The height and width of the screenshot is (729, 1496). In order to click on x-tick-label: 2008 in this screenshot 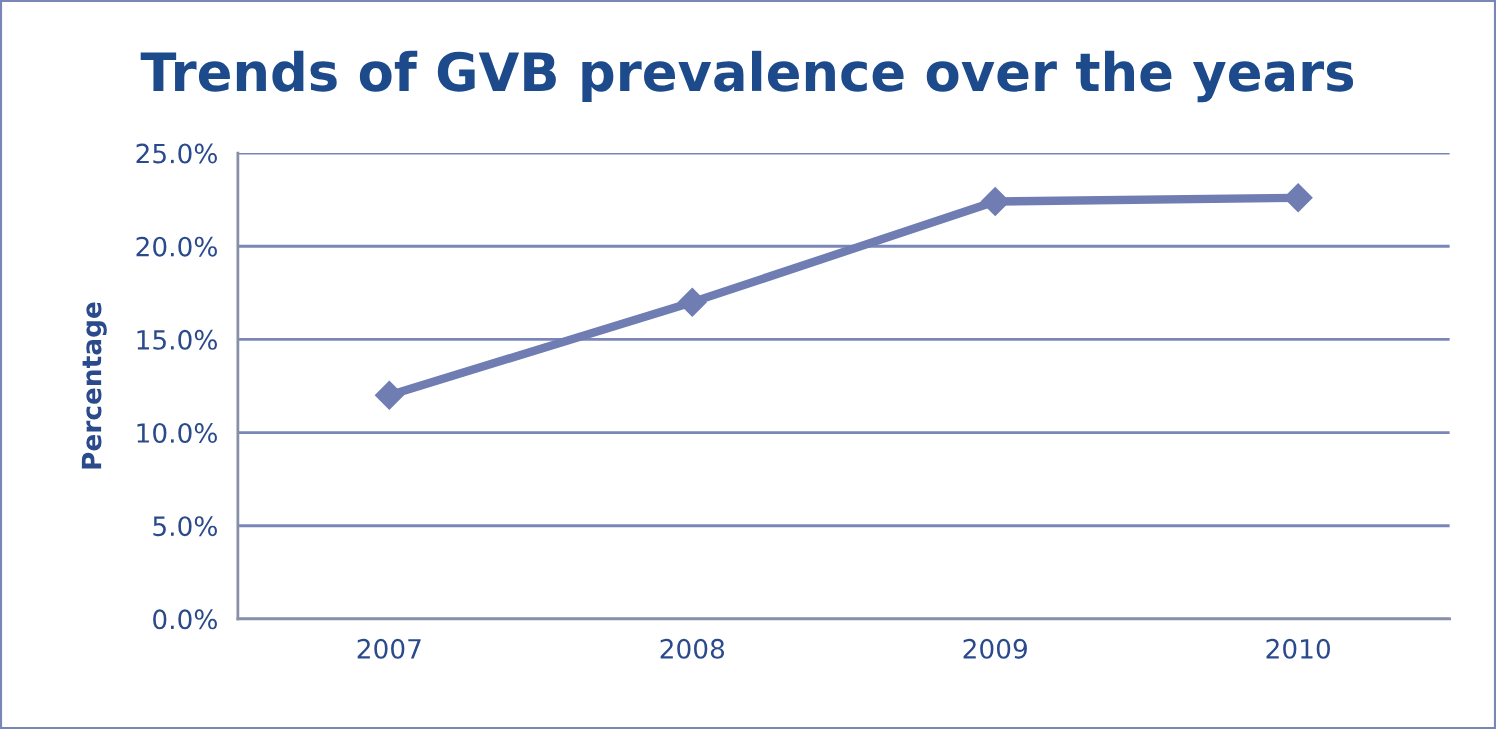, I will do `click(692, 648)`.